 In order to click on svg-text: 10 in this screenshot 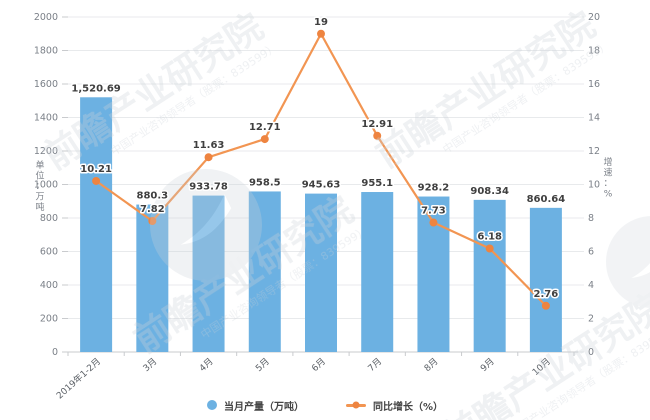, I will do `click(594, 185)`.